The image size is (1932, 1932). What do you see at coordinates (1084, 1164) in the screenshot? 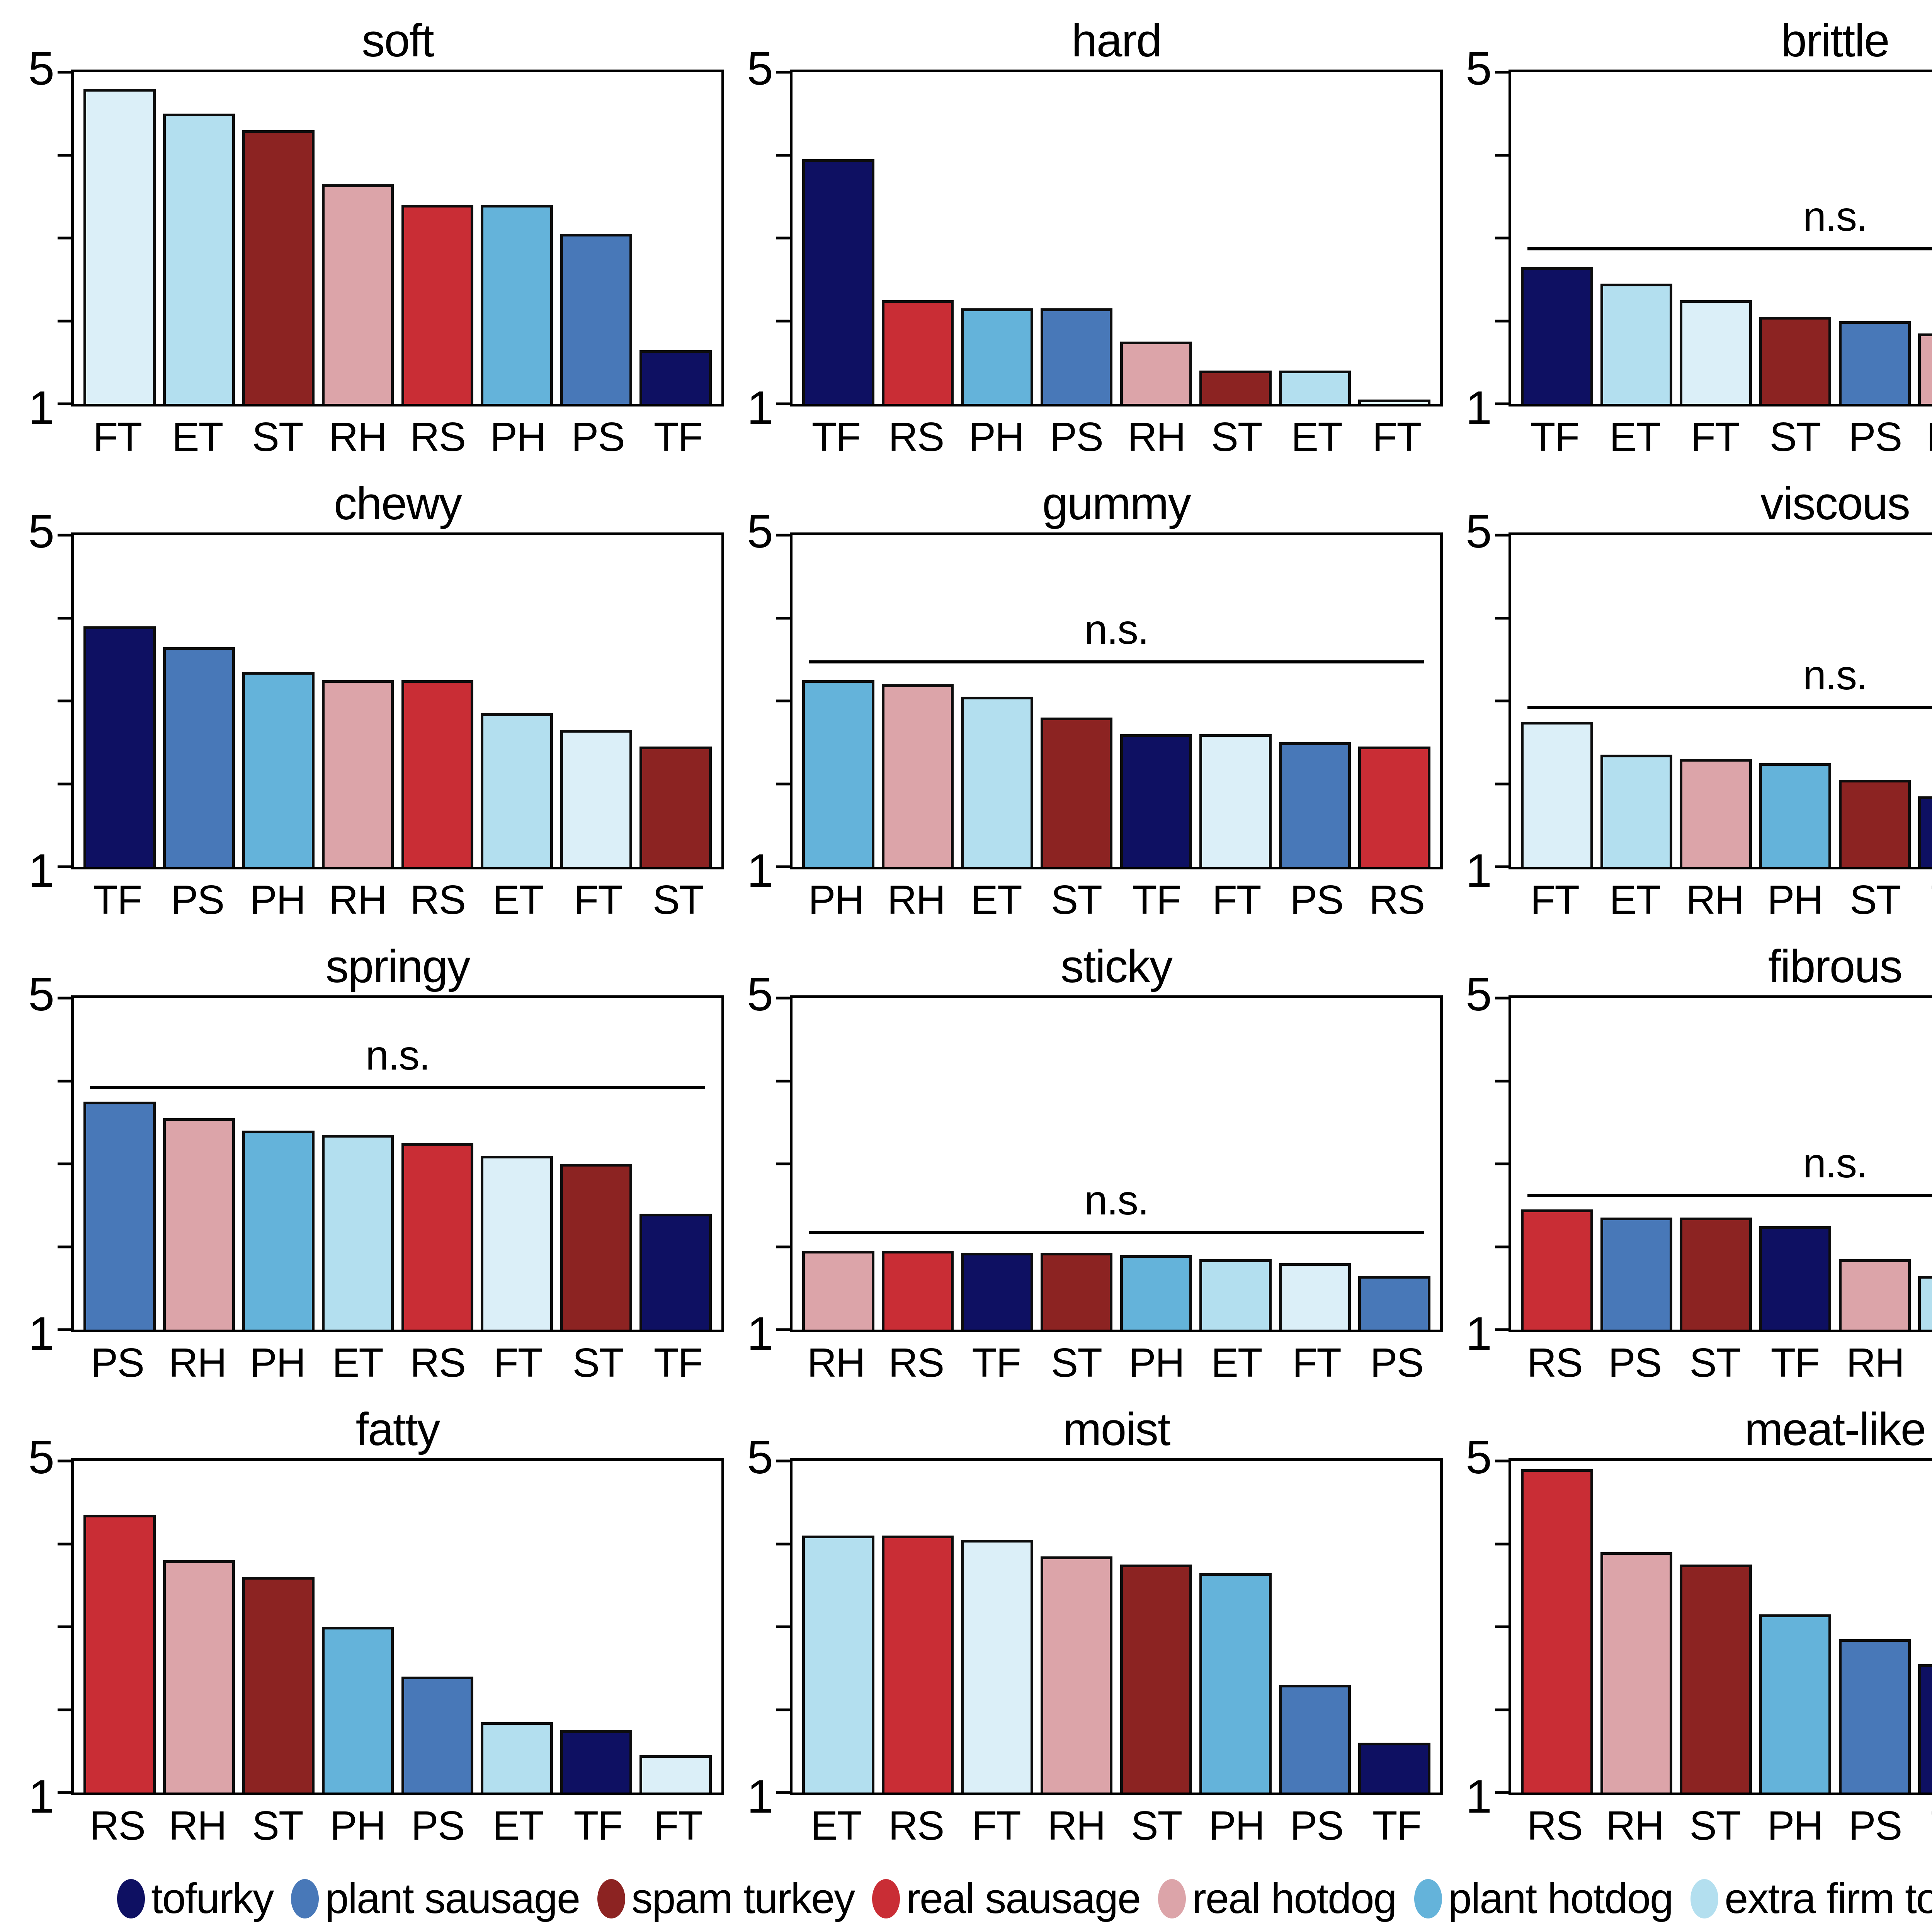
I see `plot-row-sticky: 5 1 n.s.` at bounding box center [1084, 1164].